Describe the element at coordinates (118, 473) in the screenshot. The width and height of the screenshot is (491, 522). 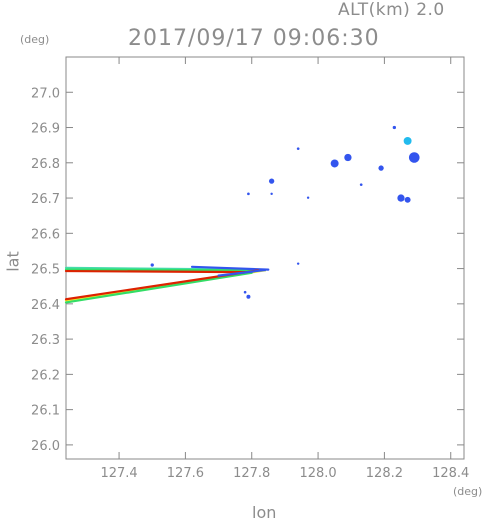
I see `x-tick-label: 127.4` at that location.